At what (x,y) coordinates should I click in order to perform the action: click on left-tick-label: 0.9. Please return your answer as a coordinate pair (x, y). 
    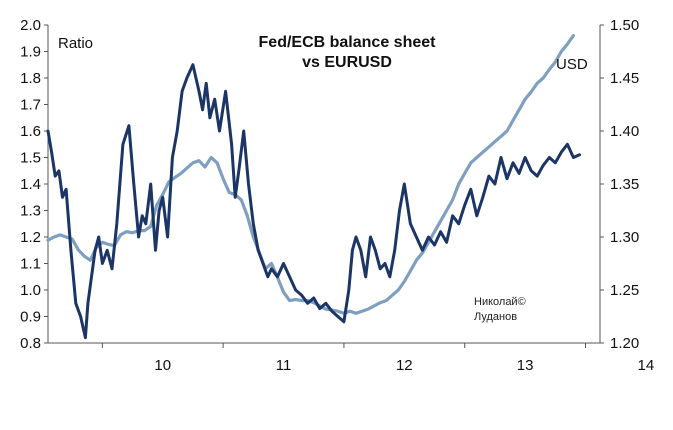
    Looking at the image, I should click on (30, 317).